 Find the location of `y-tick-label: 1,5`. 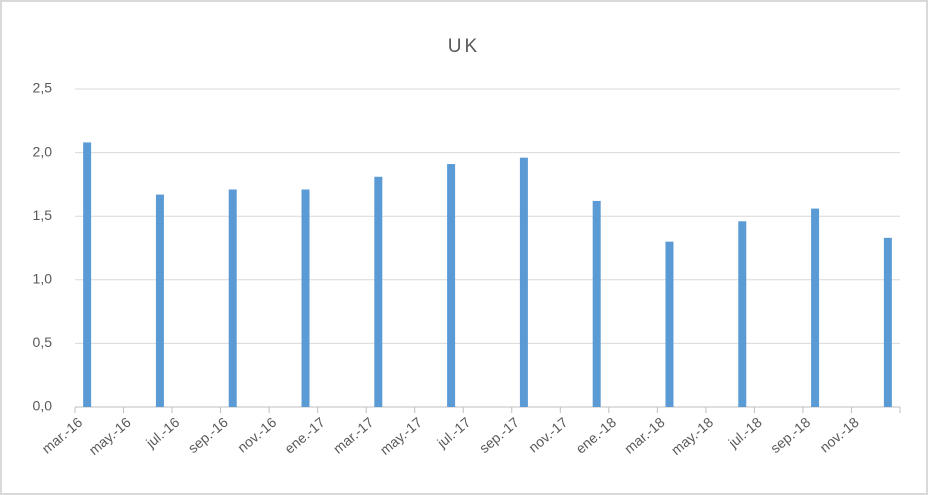

y-tick-label: 1,5 is located at coordinates (43, 215).